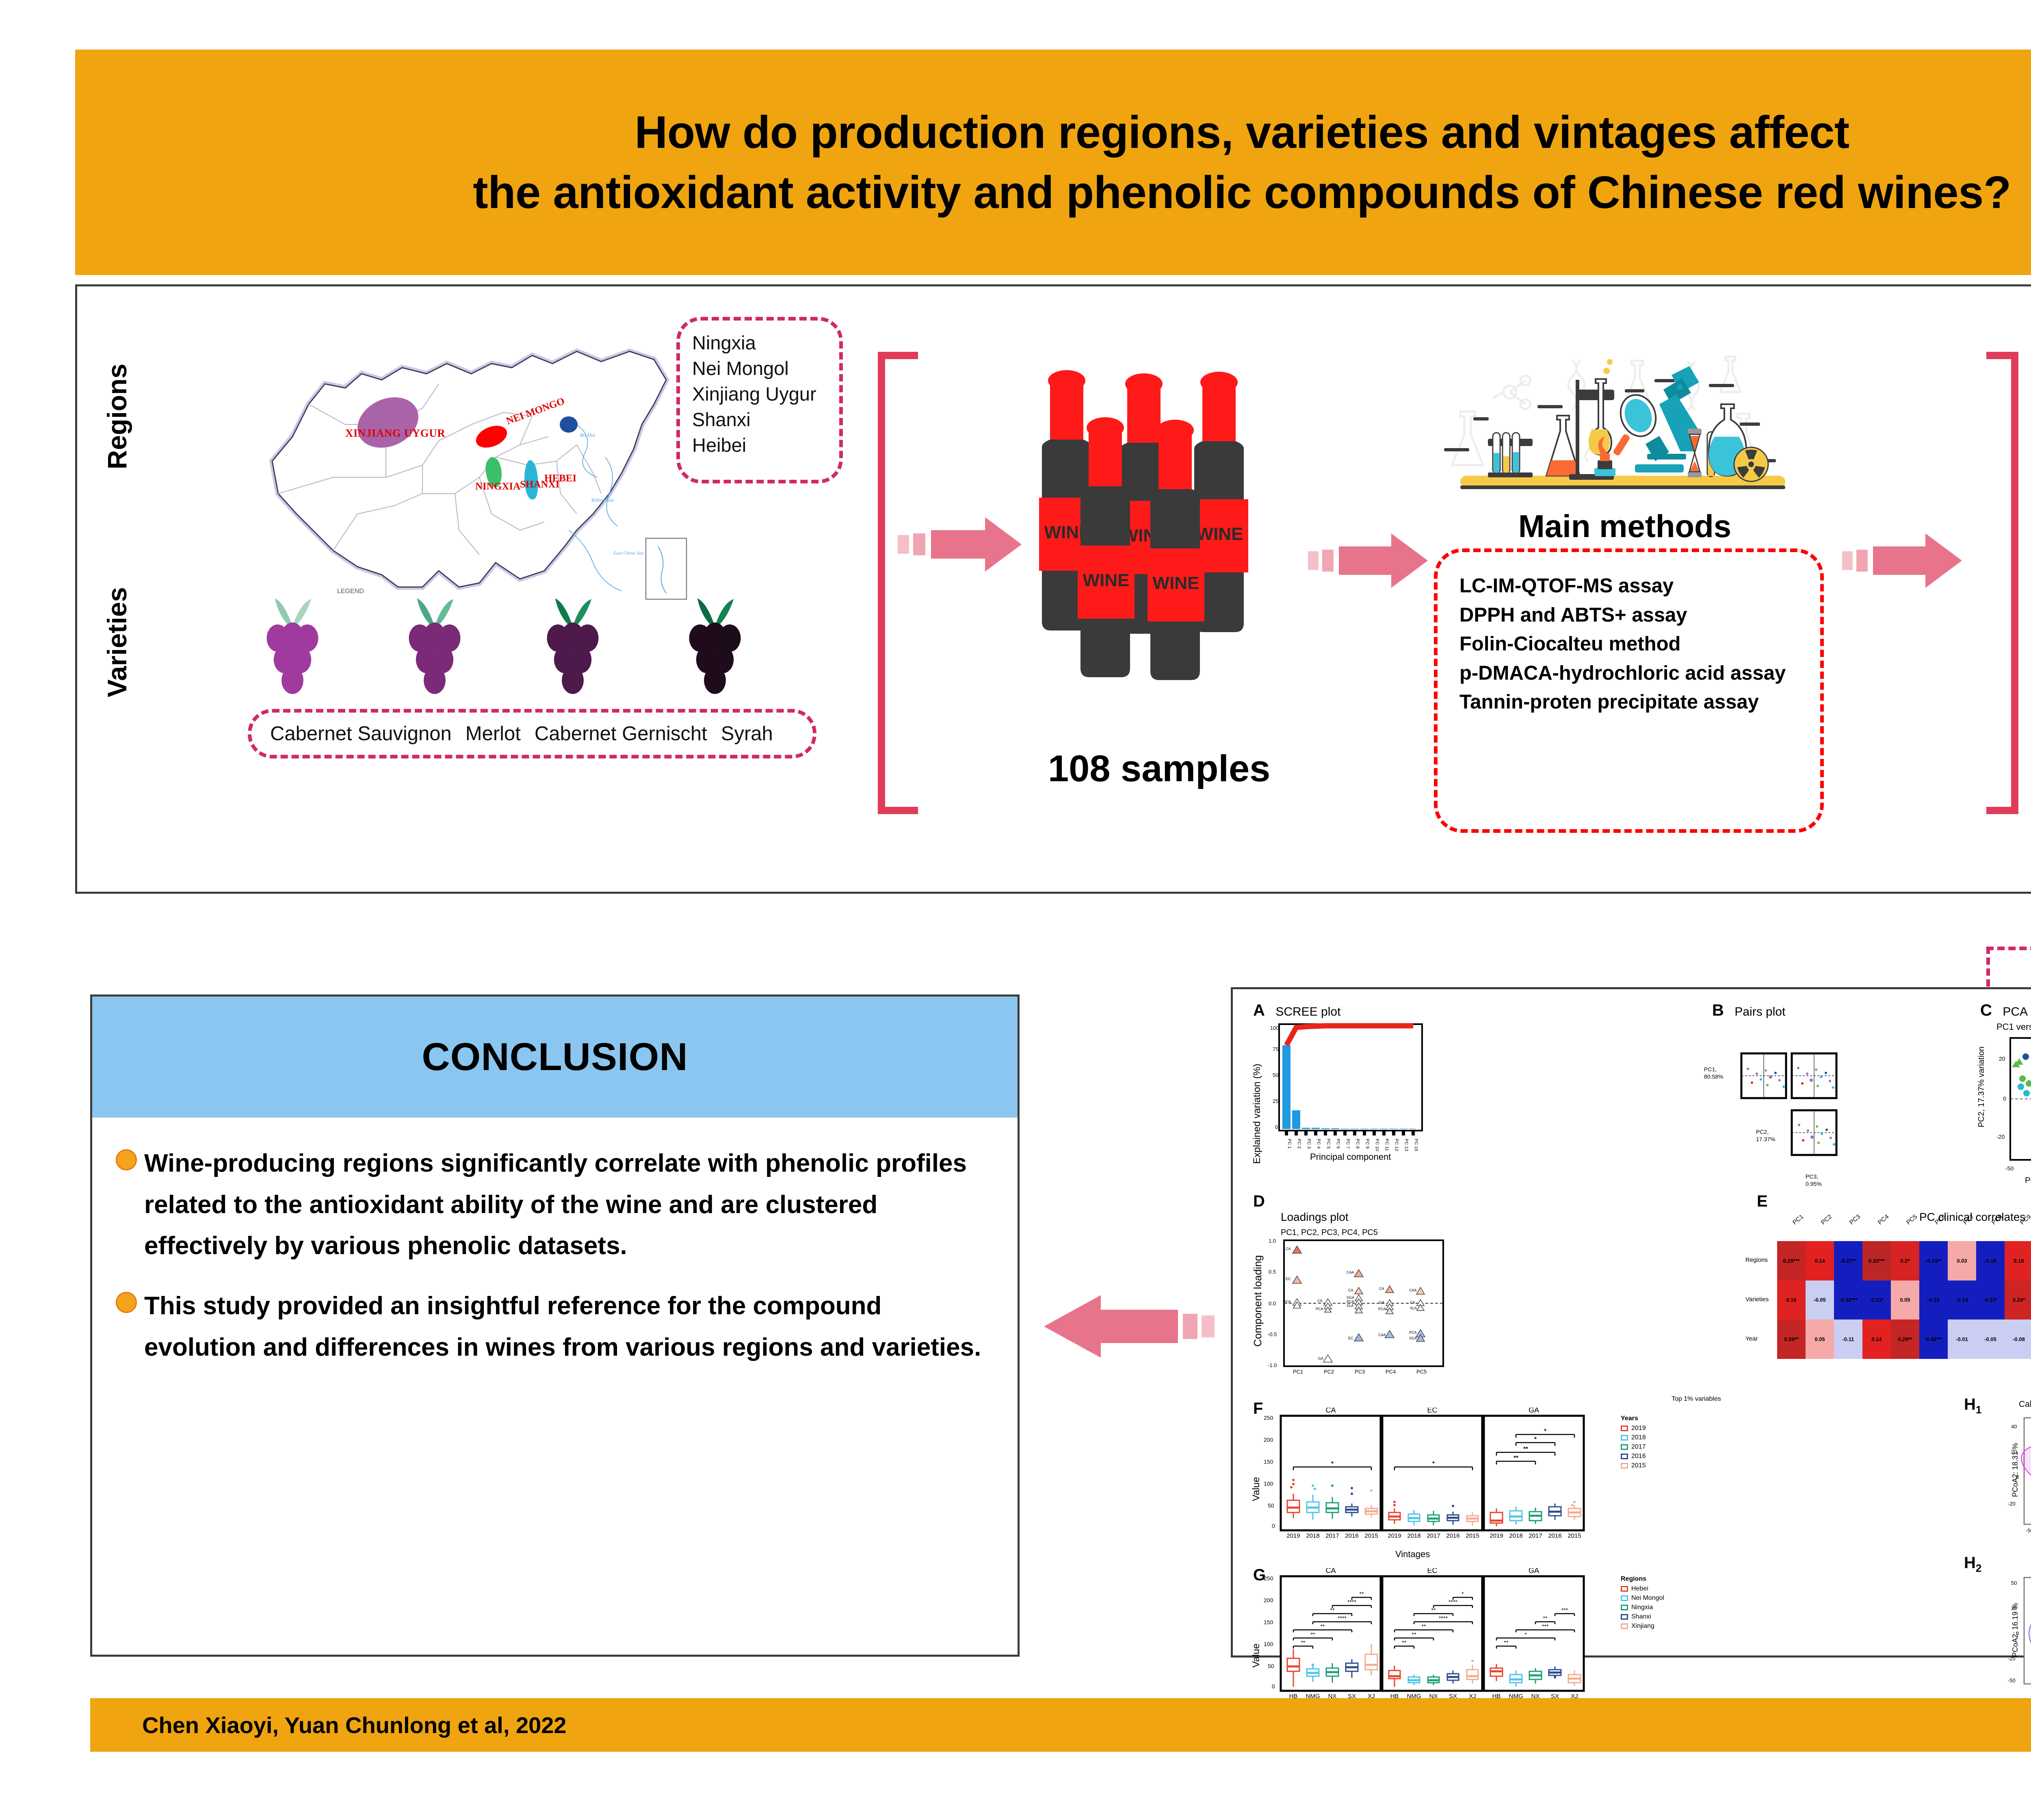  What do you see at coordinates (1350, 1302) in the screenshot?
I see `svg-text: PCA` at bounding box center [1350, 1302].